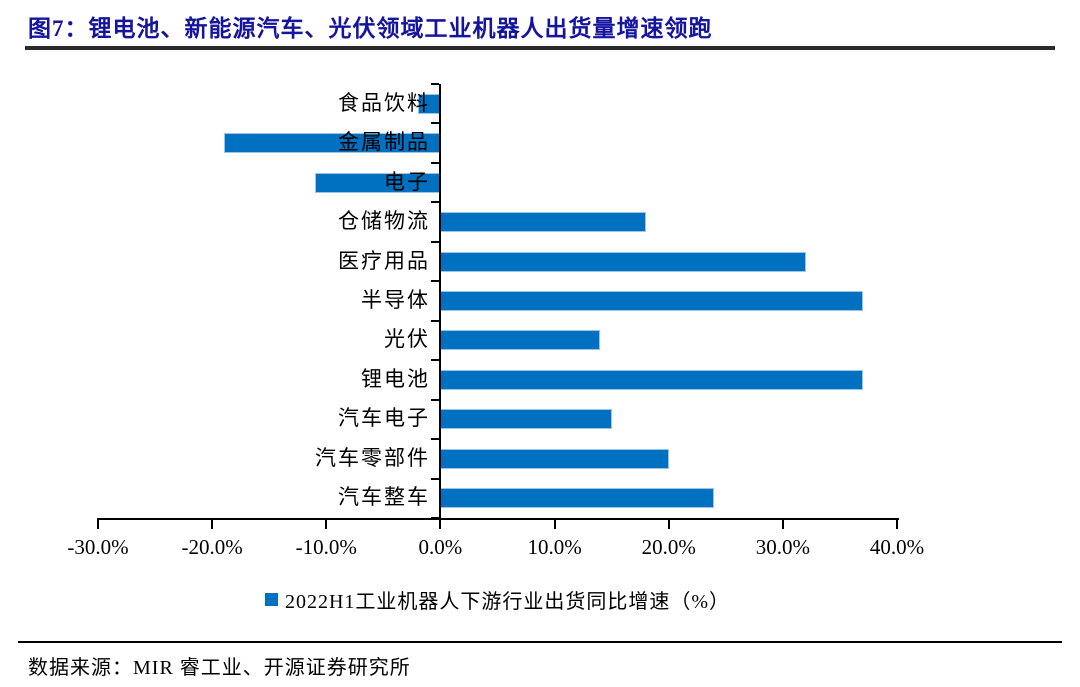 The height and width of the screenshot is (687, 1080). Describe the element at coordinates (540, 642) in the screenshot. I see `footer-divider` at that location.